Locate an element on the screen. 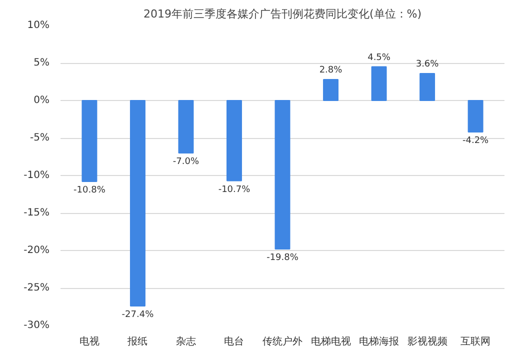  y-tick-label: -5% is located at coordinates (40, 138).